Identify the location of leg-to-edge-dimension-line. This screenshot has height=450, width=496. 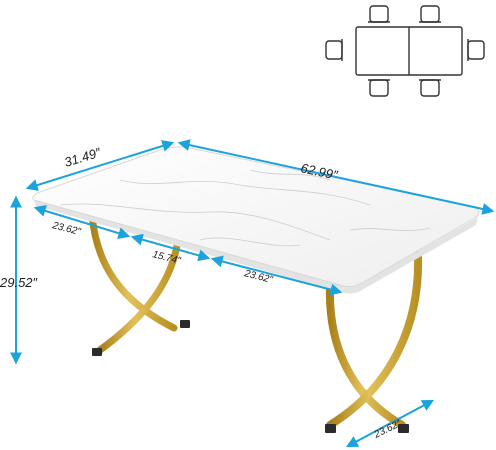
(276, 275).